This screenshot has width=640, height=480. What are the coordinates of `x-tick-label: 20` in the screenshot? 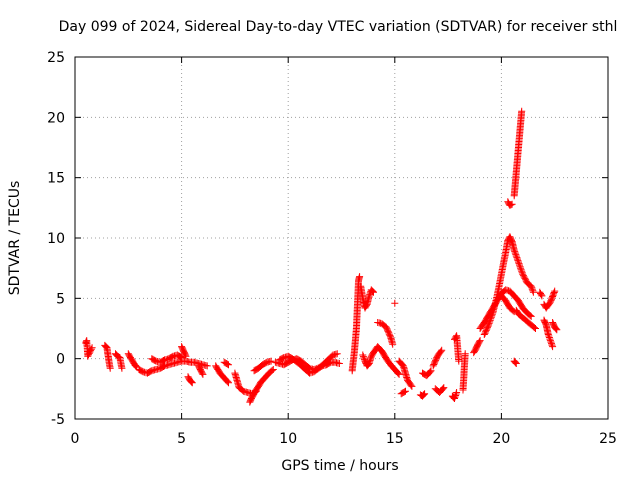 It's located at (501, 439).